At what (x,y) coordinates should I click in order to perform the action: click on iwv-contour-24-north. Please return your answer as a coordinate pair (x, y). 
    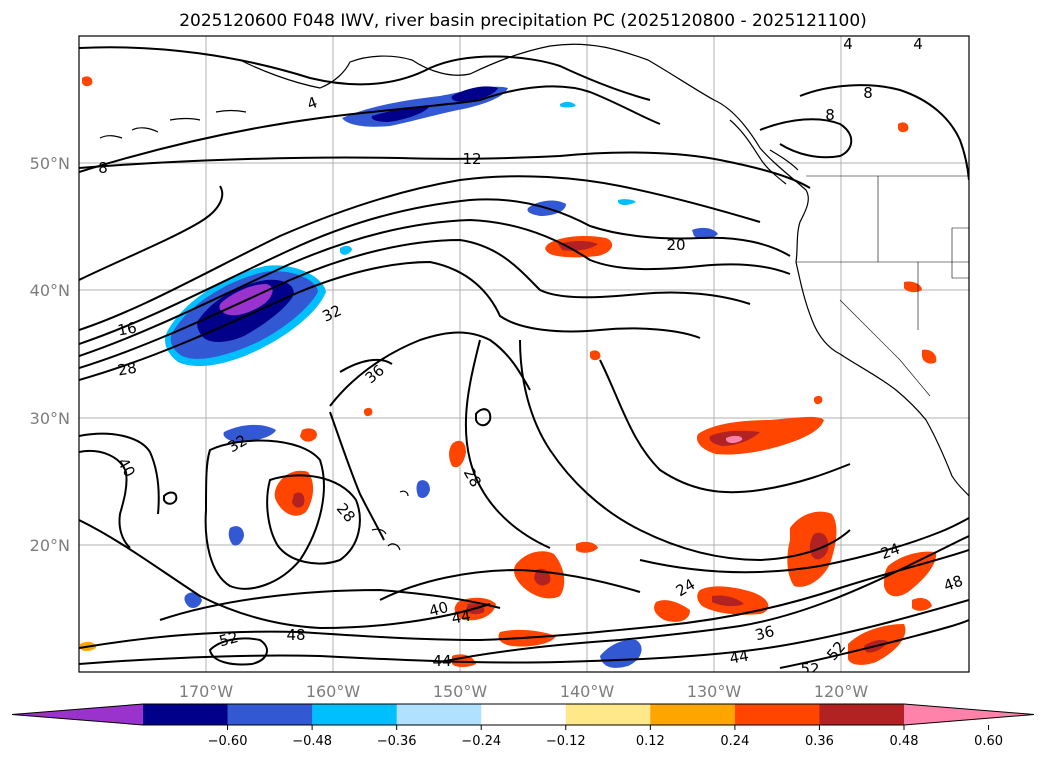
    Looking at the image, I should click on (435, 287).